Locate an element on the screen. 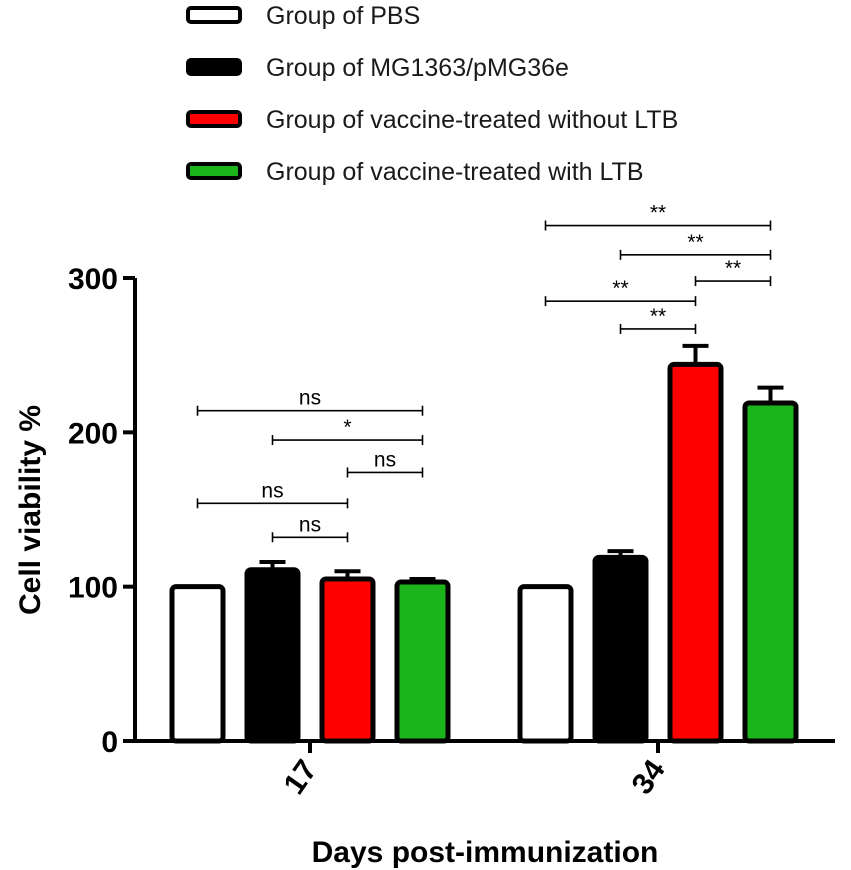  sig-label-1: ns is located at coordinates (310, 398).